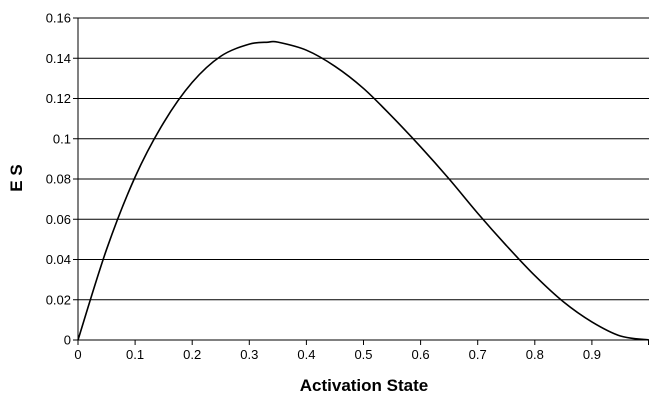 The height and width of the screenshot is (402, 649). Describe the element at coordinates (192, 354) in the screenshot. I see `x-tick-label: 0.2` at that location.